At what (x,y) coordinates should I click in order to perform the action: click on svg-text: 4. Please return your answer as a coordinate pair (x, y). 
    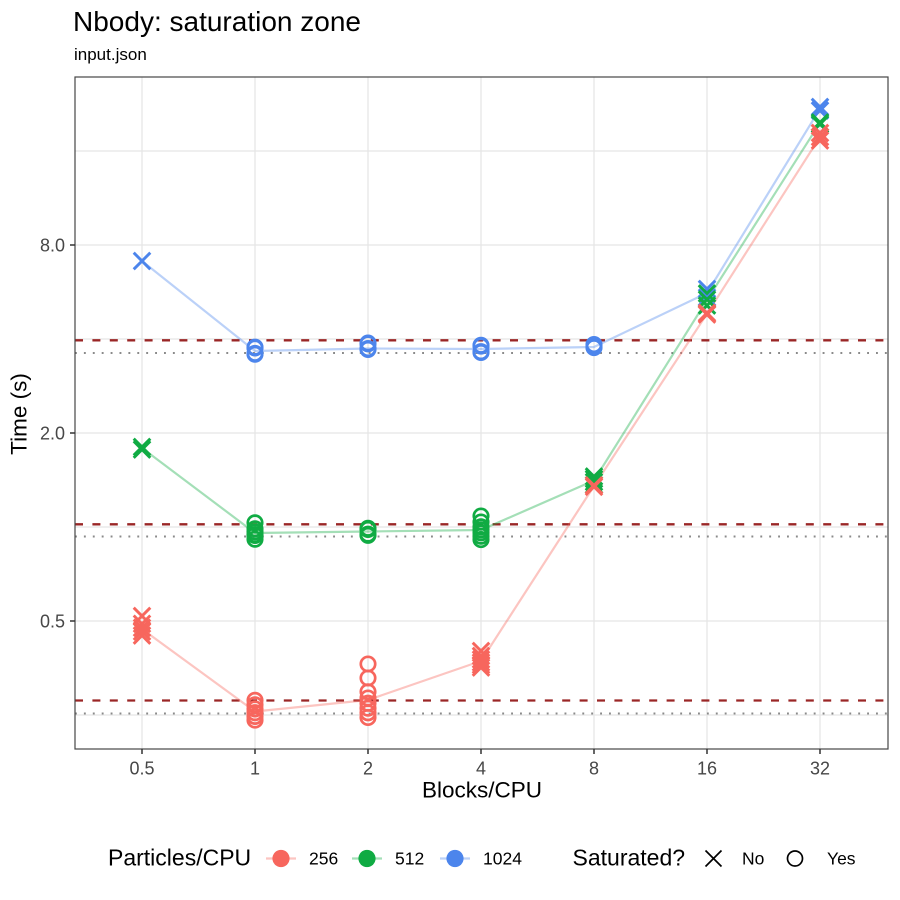
    Looking at the image, I should click on (481, 769).